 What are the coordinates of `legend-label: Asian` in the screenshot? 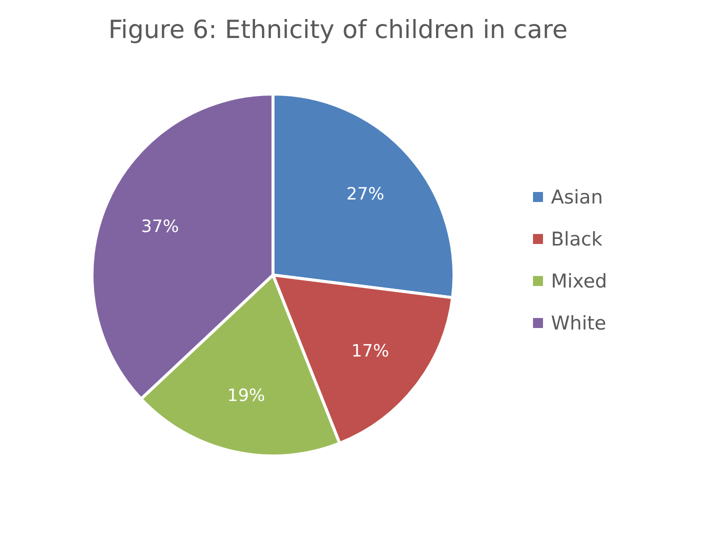 It's located at (577, 197).